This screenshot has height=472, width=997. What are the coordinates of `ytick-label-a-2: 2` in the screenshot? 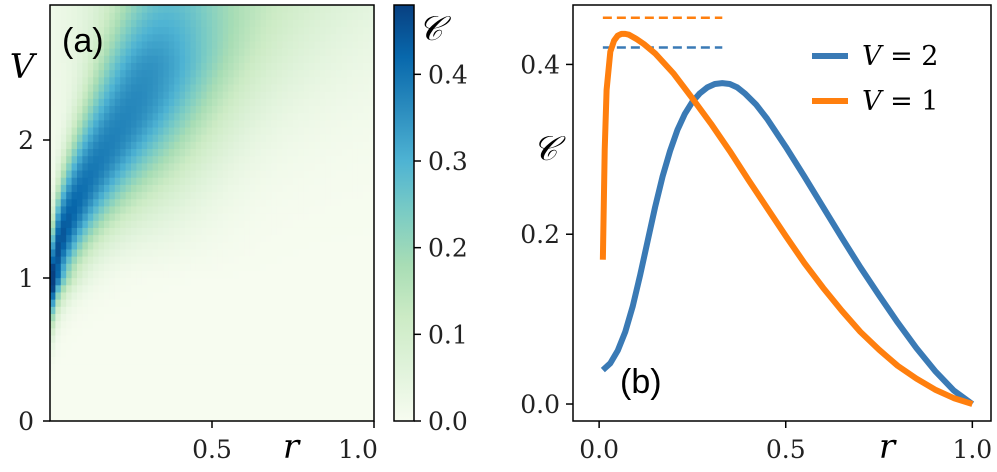 It's located at (26, 140).